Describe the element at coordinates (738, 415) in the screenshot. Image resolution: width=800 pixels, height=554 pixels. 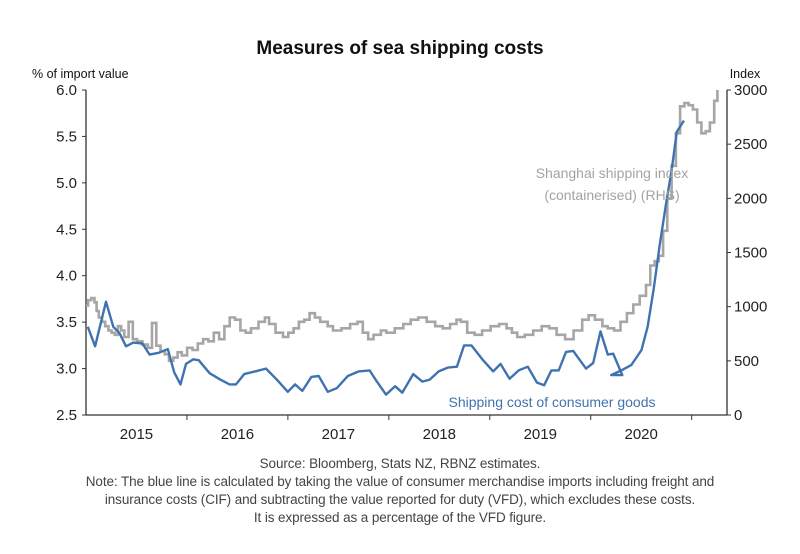
I see `right-tick-label: 0` at that location.